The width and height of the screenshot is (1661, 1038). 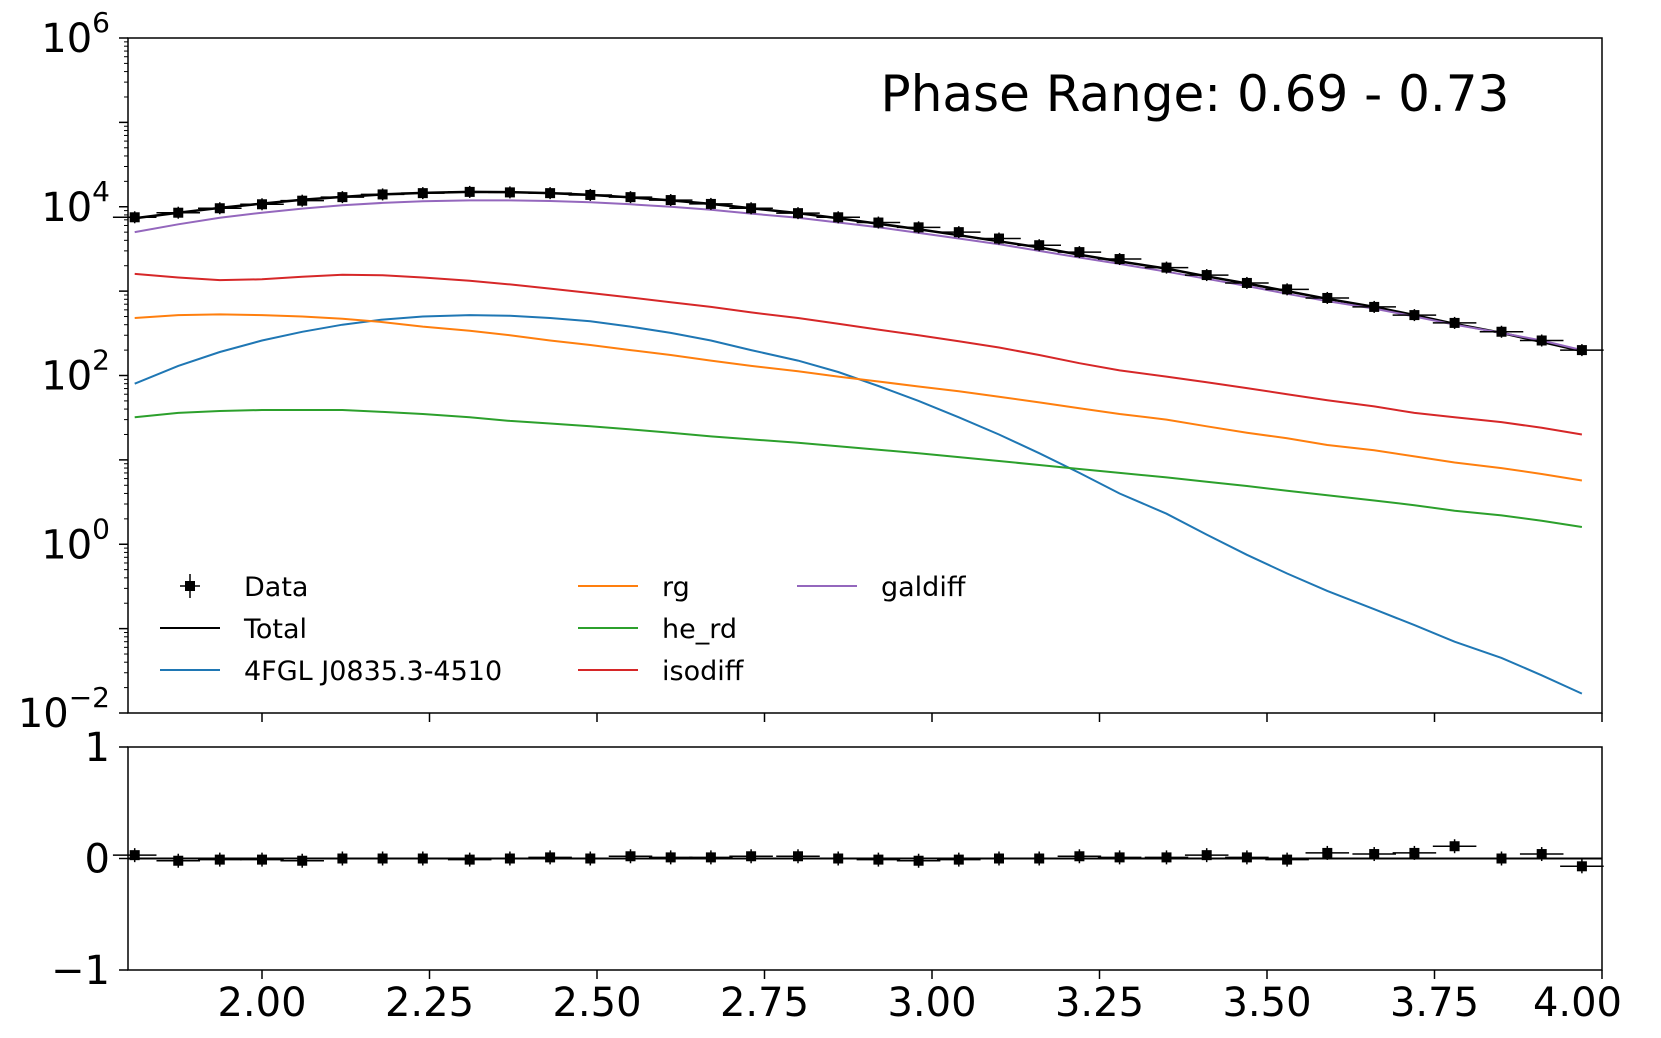 What do you see at coordinates (858, 275) in the screenshot?
I see `series-line-galdiff` at bounding box center [858, 275].